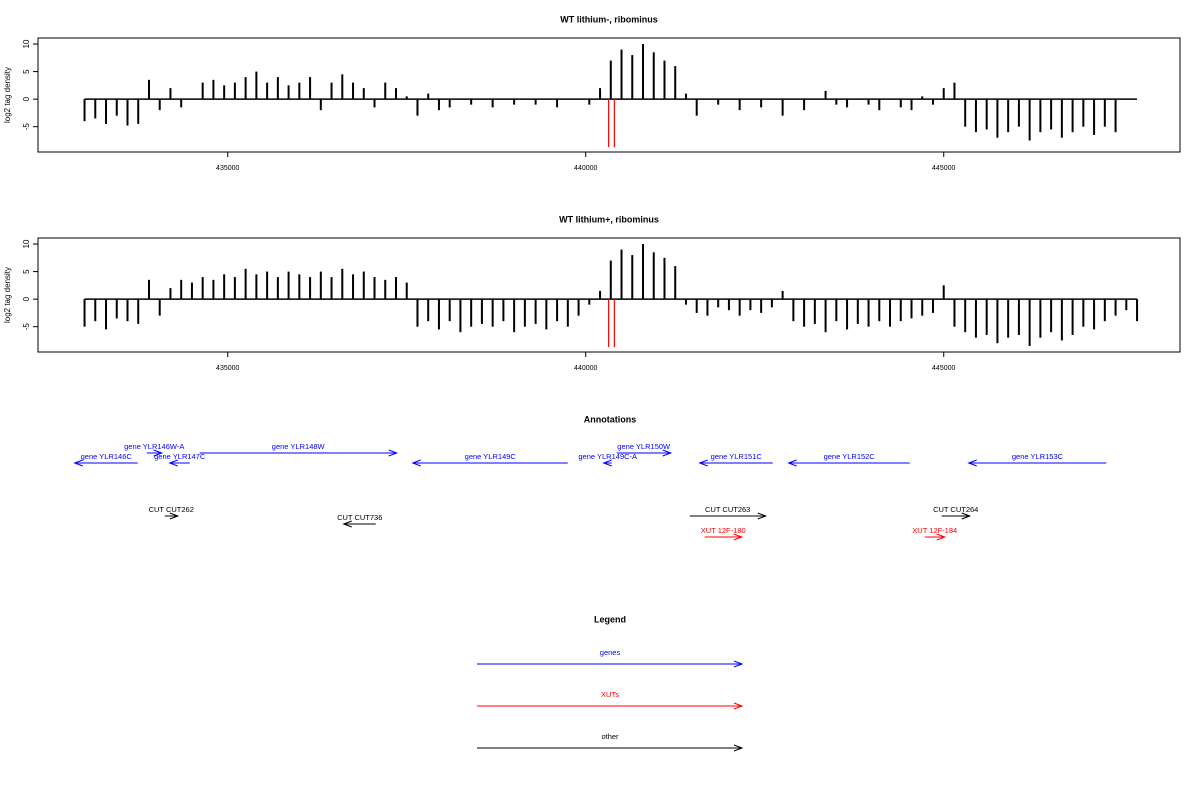 The height and width of the screenshot is (800, 1200). Describe the element at coordinates (7, 295) in the screenshot. I see `y-axis-label: log2 tag density` at that location.